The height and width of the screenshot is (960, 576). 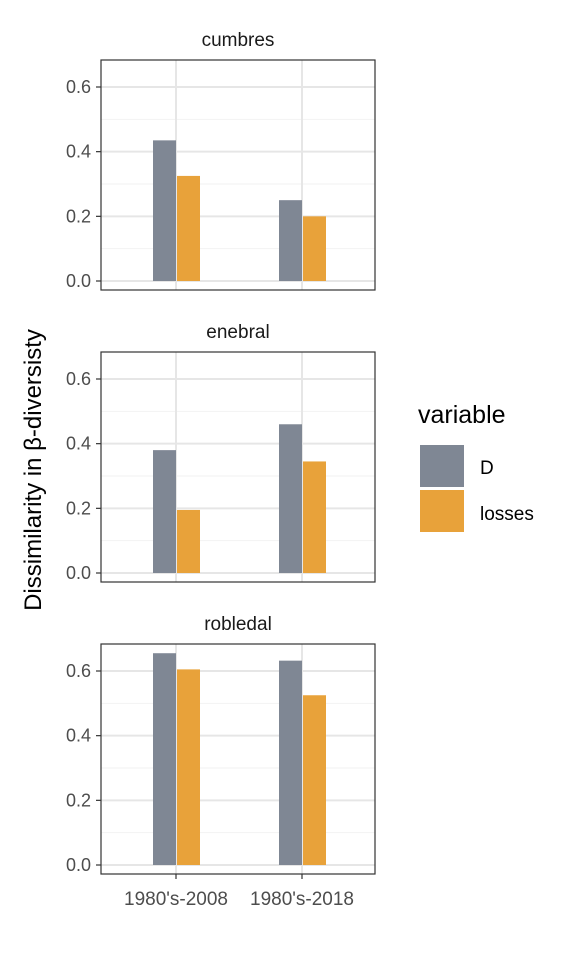 What do you see at coordinates (302, 899) in the screenshot?
I see `x-tick-label: 1980's-2018` at bounding box center [302, 899].